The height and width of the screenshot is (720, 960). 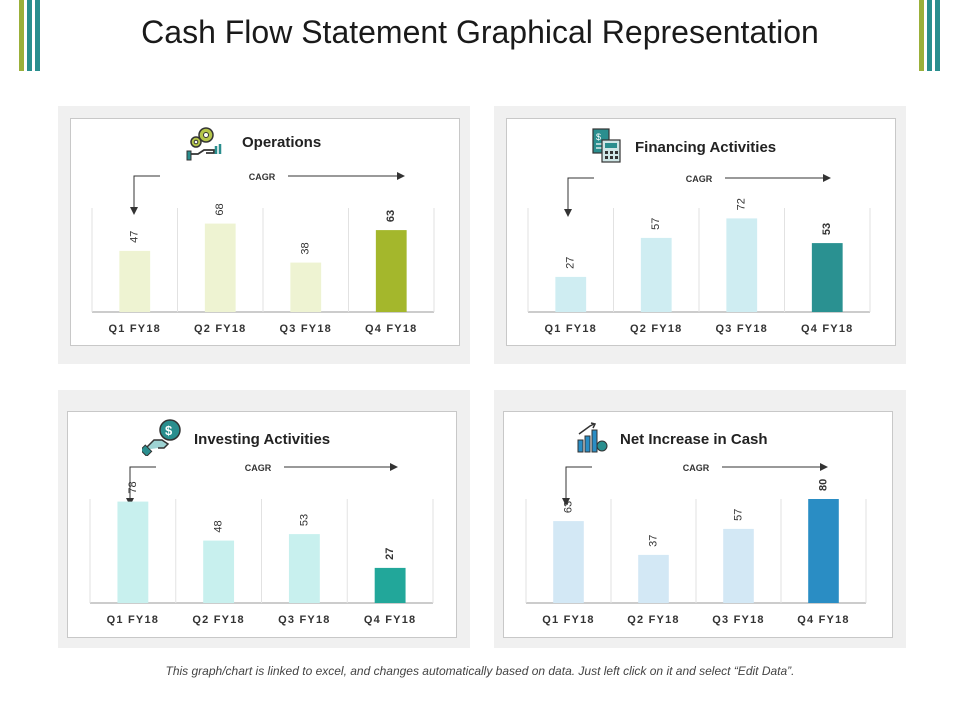 I want to click on gears-hand-icon, so click(x=207, y=145).